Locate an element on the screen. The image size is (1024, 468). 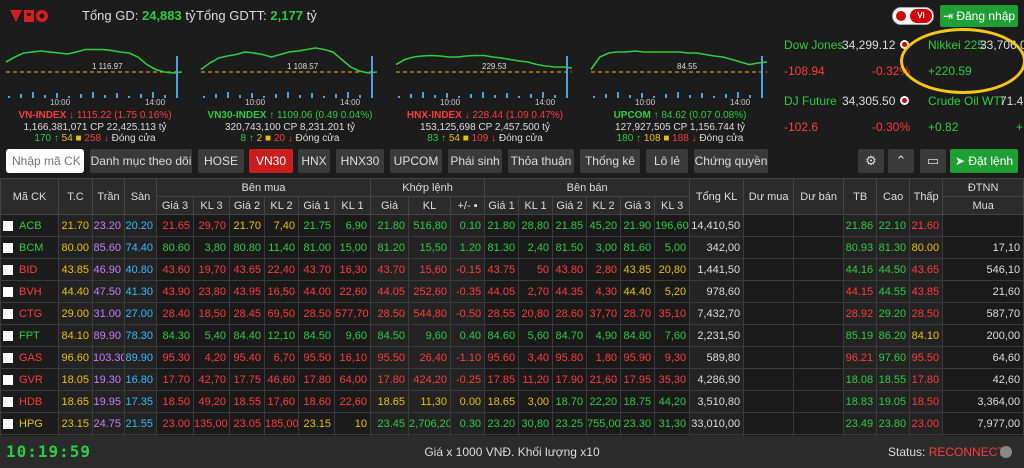
low-price-cell: 17.80 is located at coordinates (926, 379).